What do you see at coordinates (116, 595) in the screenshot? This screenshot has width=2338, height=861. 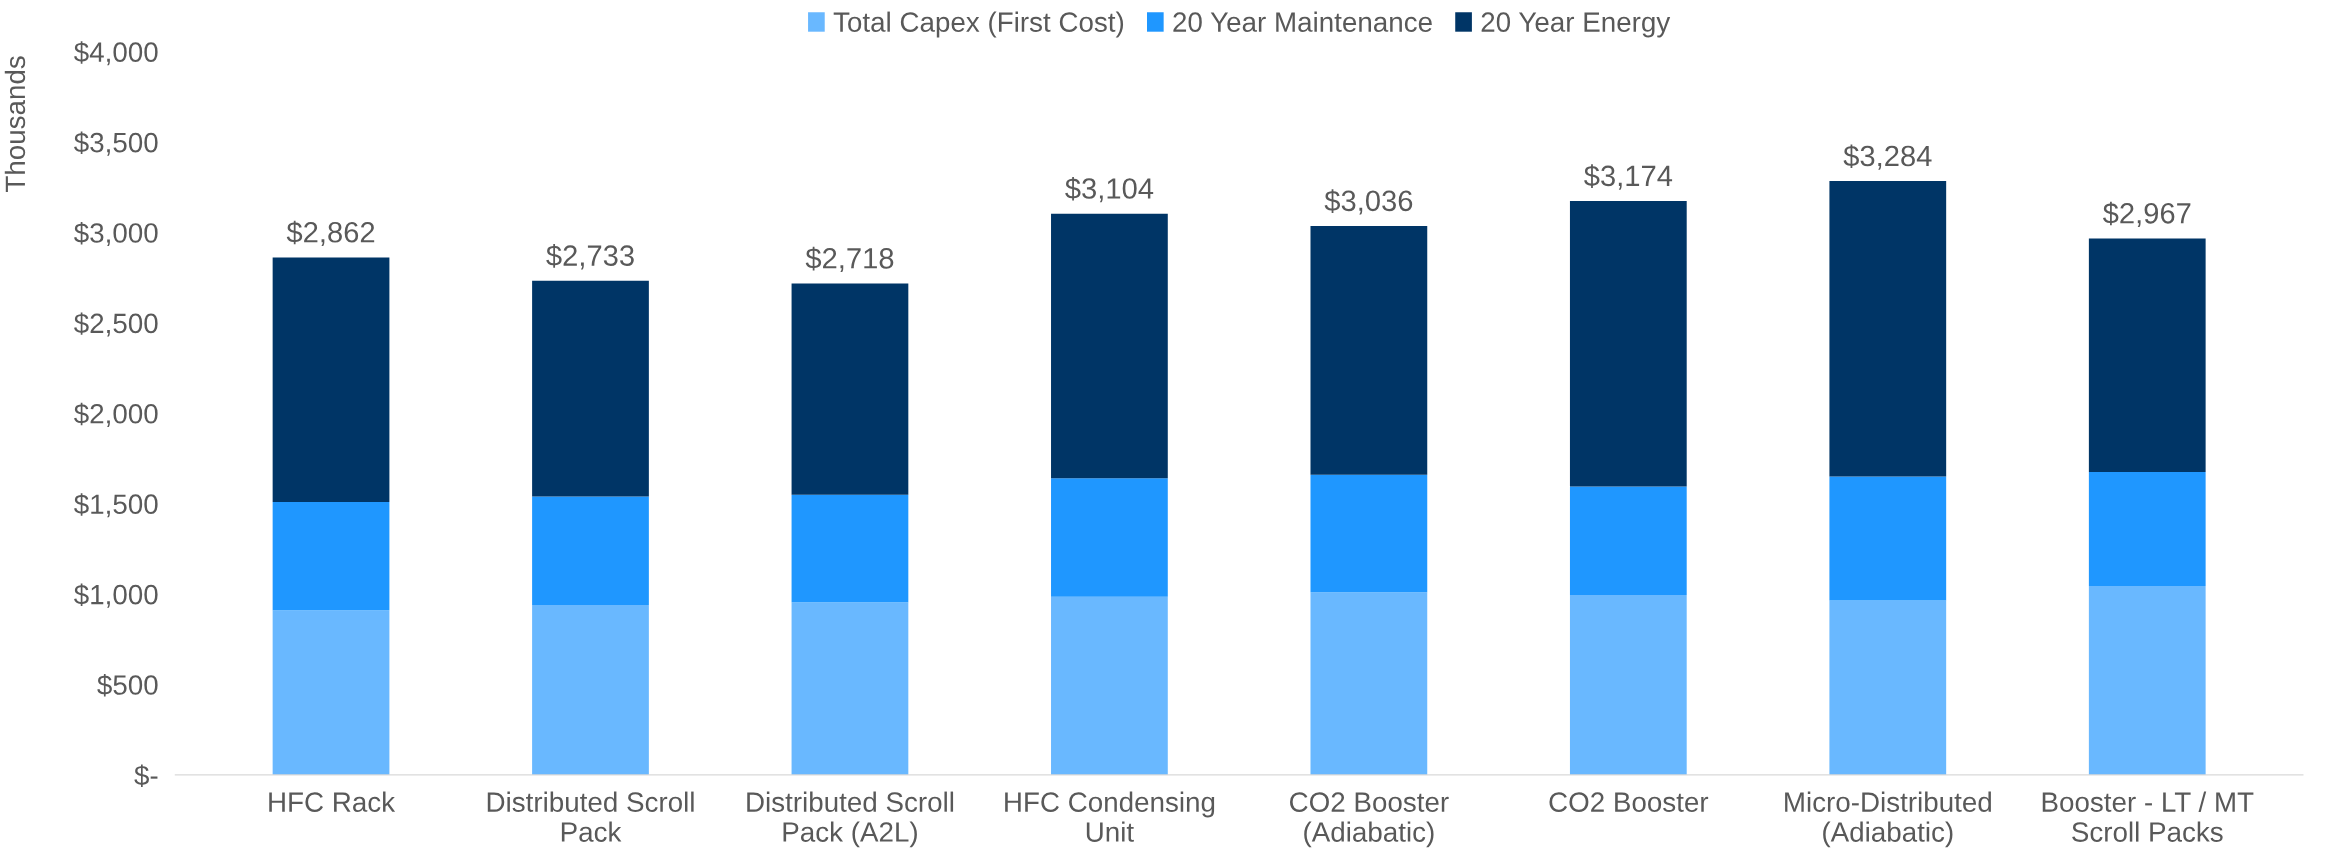 I see `y-tick-label: $1,000` at bounding box center [116, 595].